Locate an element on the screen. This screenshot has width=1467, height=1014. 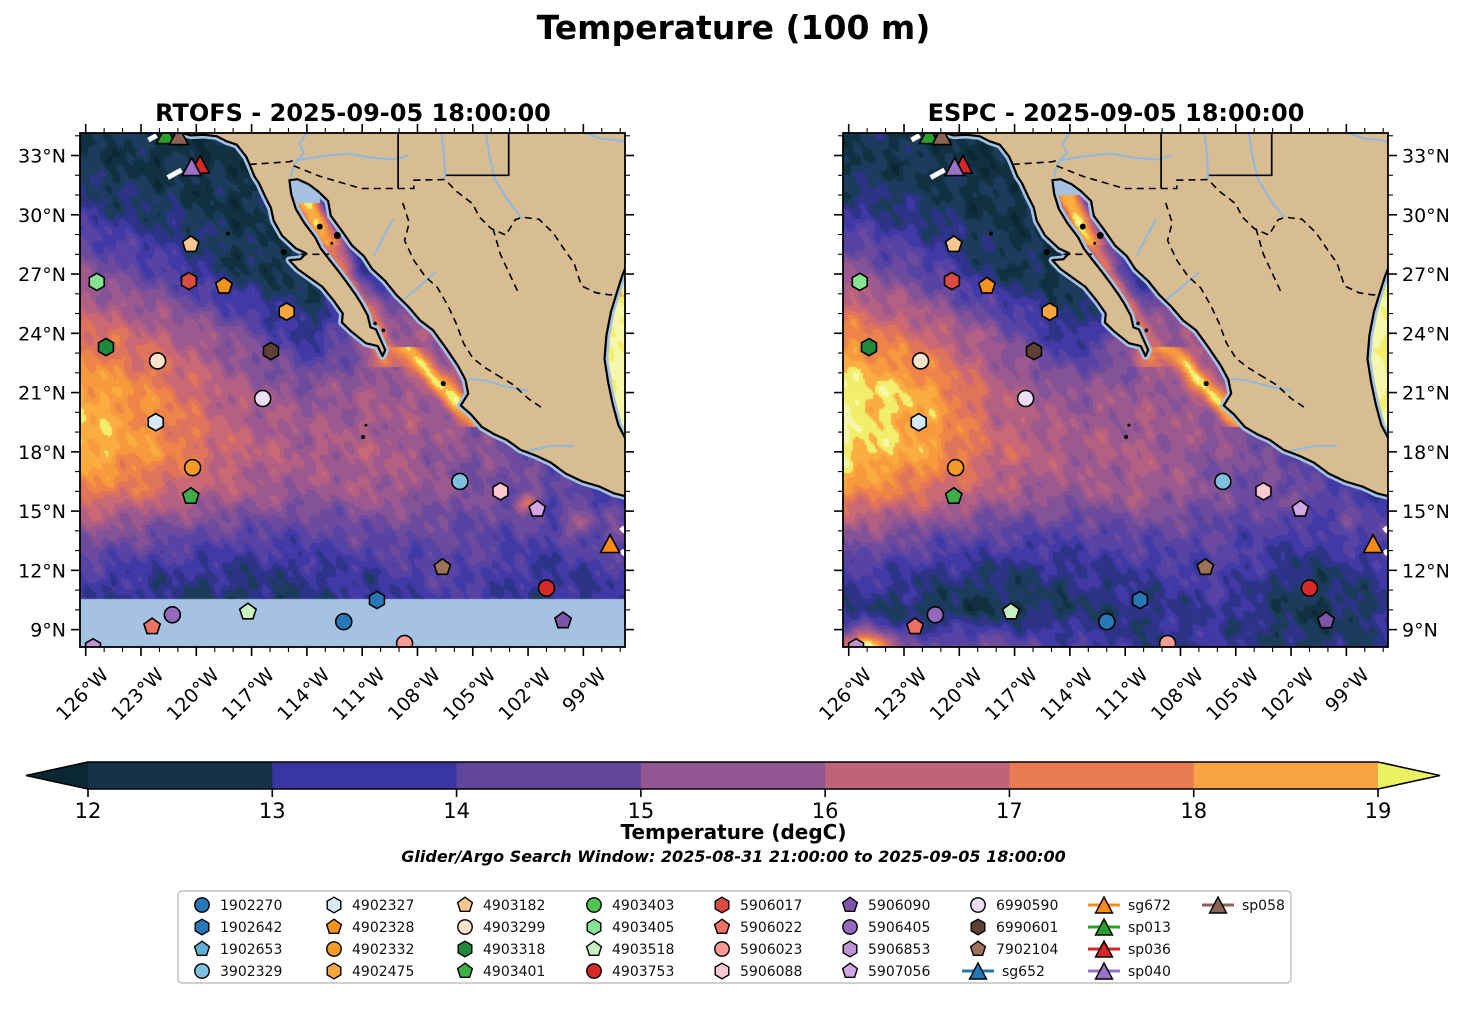
legend-item-1902642: 1902642 is located at coordinates (238, 927).